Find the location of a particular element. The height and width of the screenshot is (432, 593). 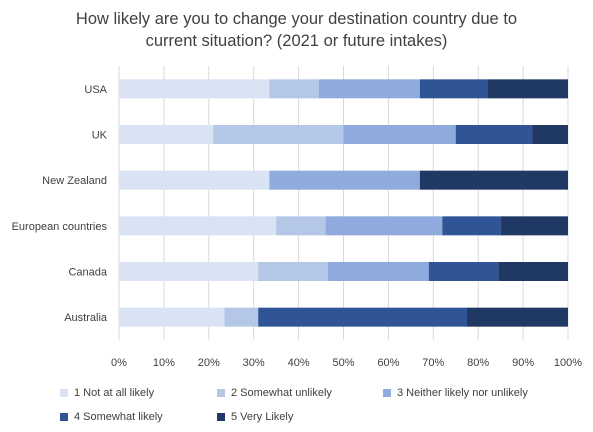

x-tick-label: 90% is located at coordinates (523, 363).